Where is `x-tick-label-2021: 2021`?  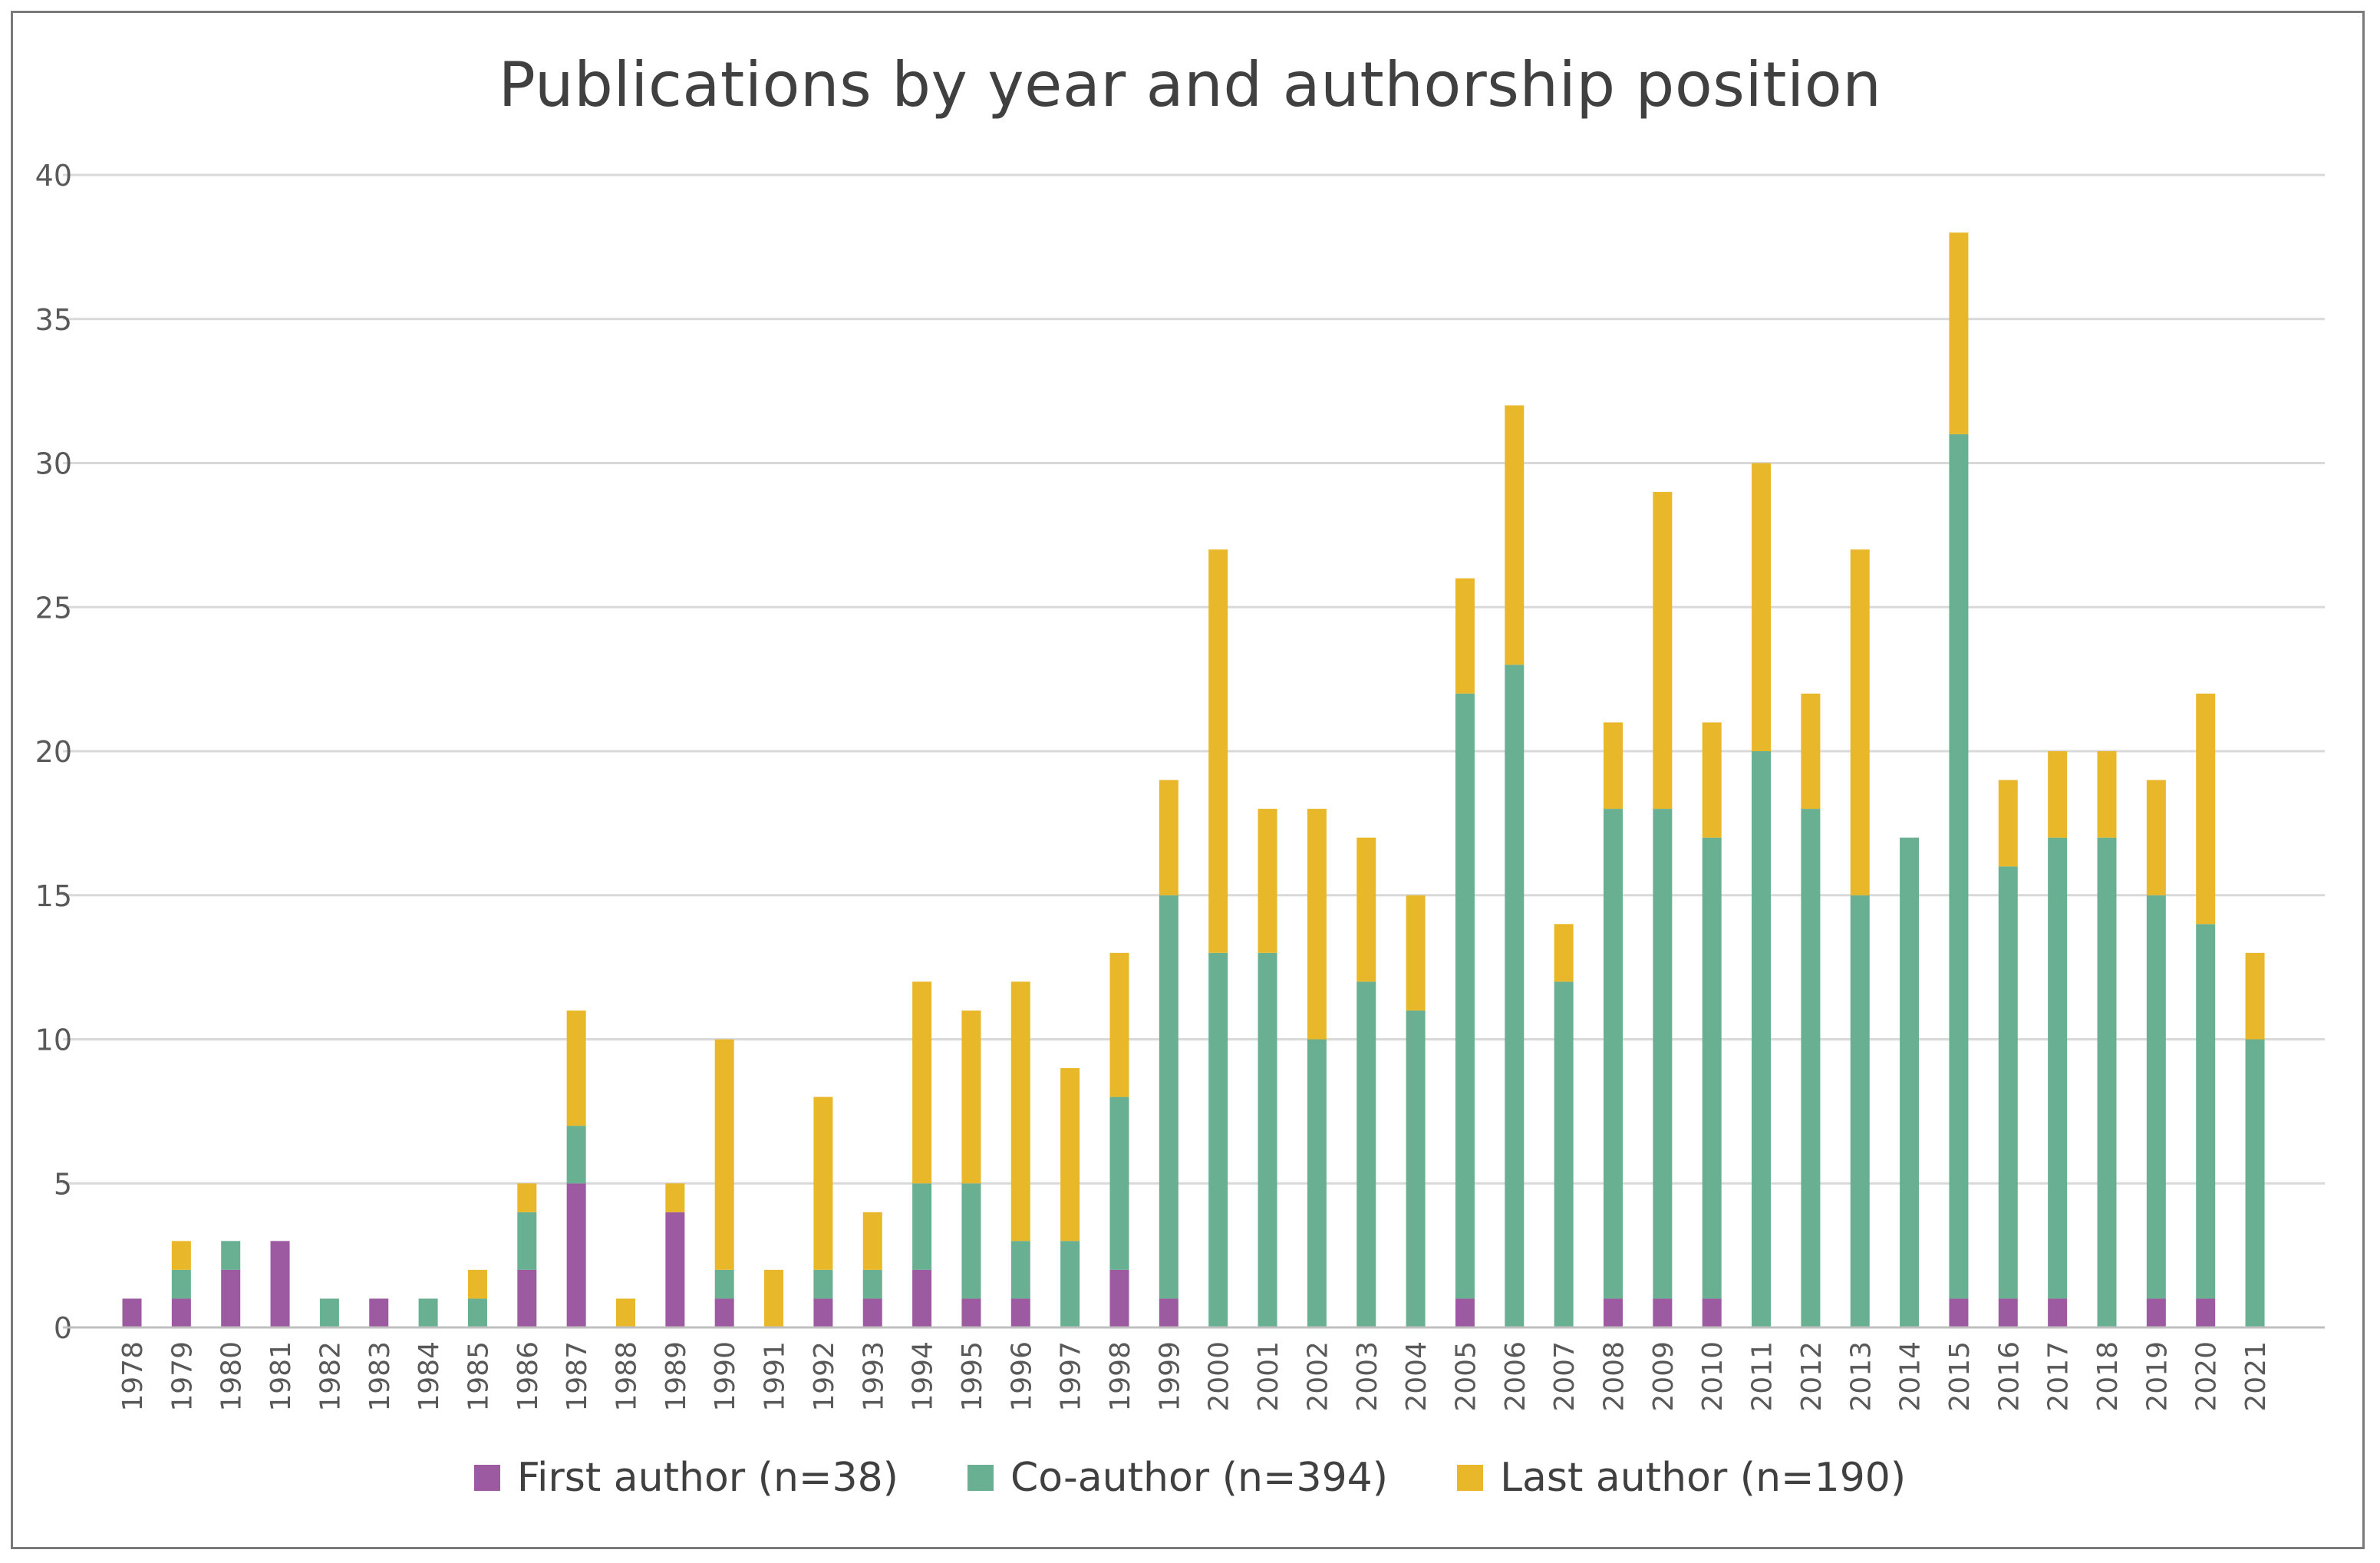
x-tick-label-2021: 2021 is located at coordinates (2256, 1376).